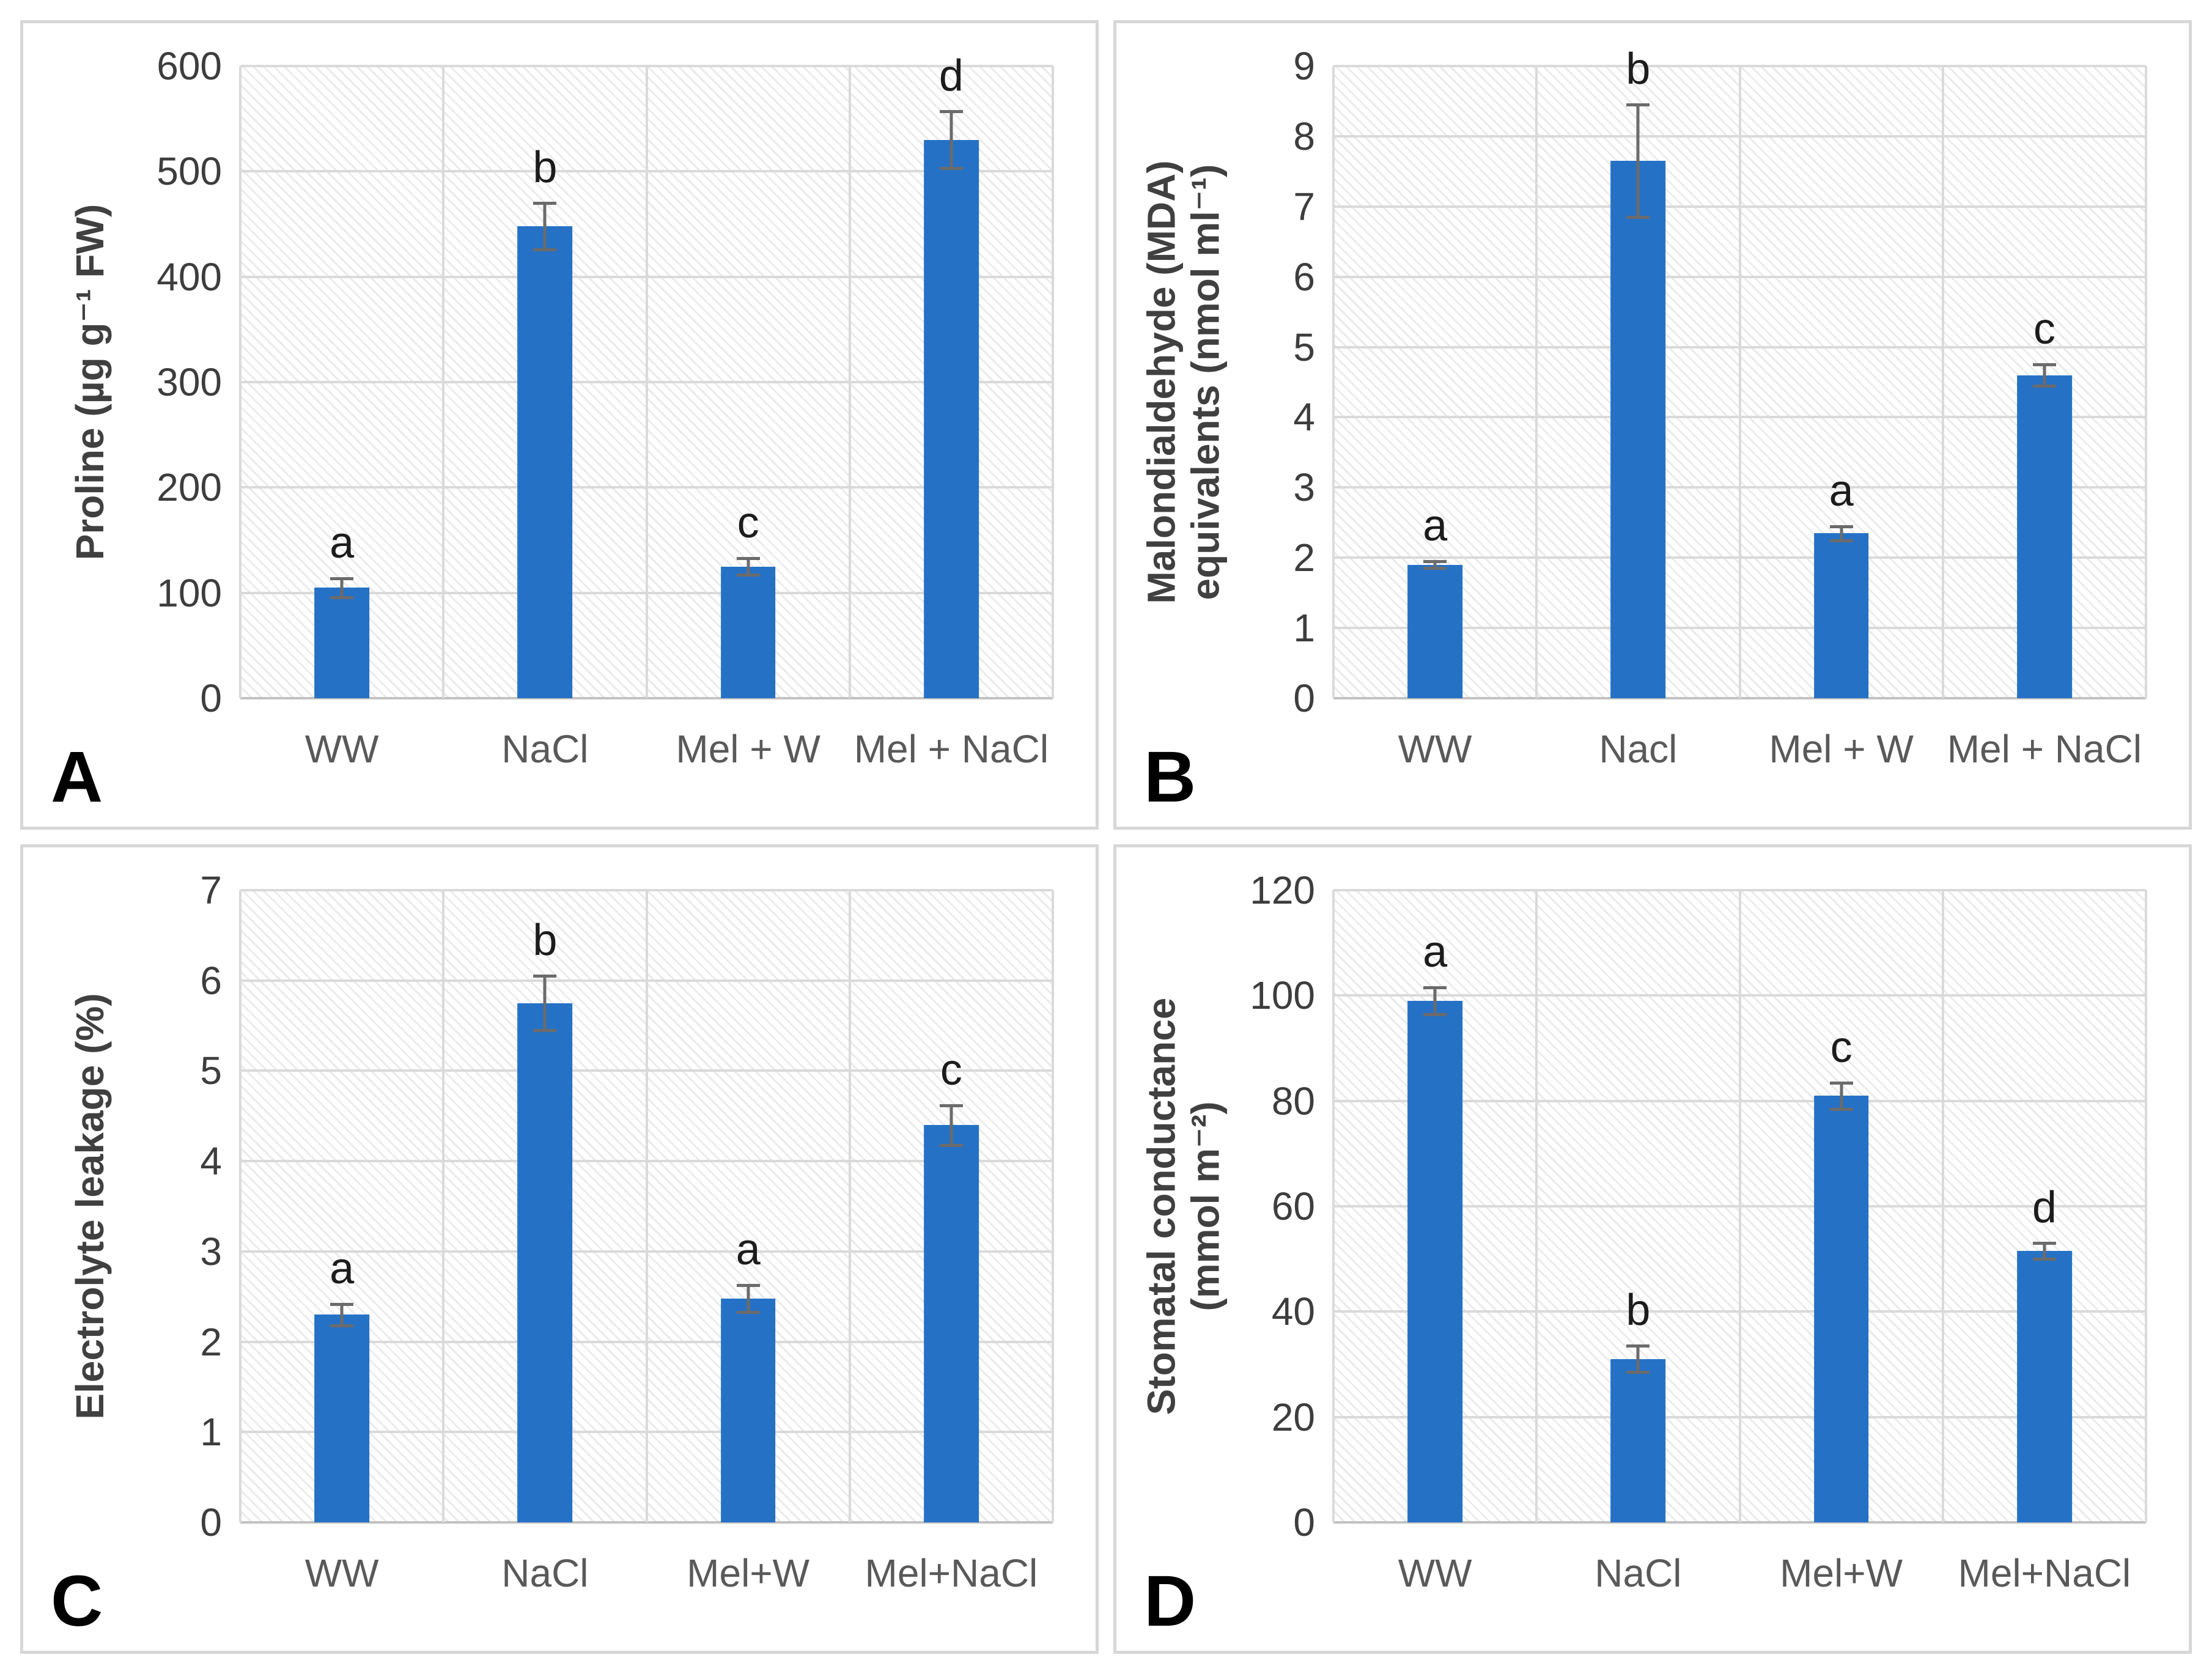 The image size is (2212, 1674). What do you see at coordinates (951, 76) in the screenshot?
I see `significance-letter: d` at bounding box center [951, 76].